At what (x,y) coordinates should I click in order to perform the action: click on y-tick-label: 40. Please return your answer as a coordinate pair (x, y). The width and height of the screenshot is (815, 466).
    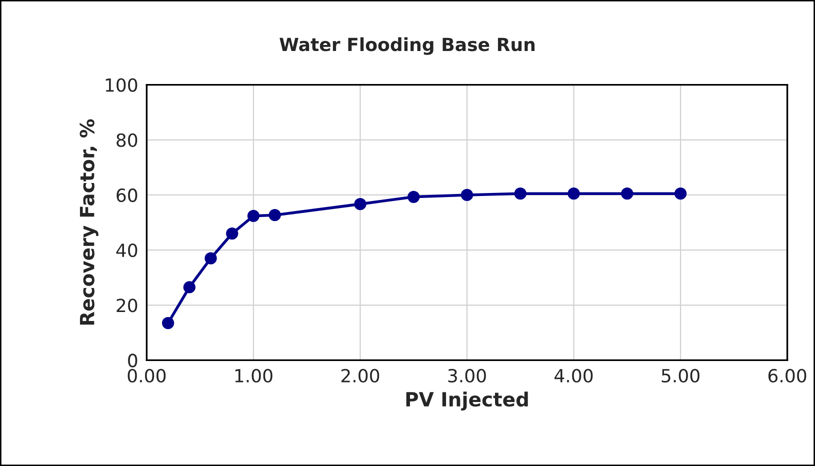
    Looking at the image, I should click on (127, 251).